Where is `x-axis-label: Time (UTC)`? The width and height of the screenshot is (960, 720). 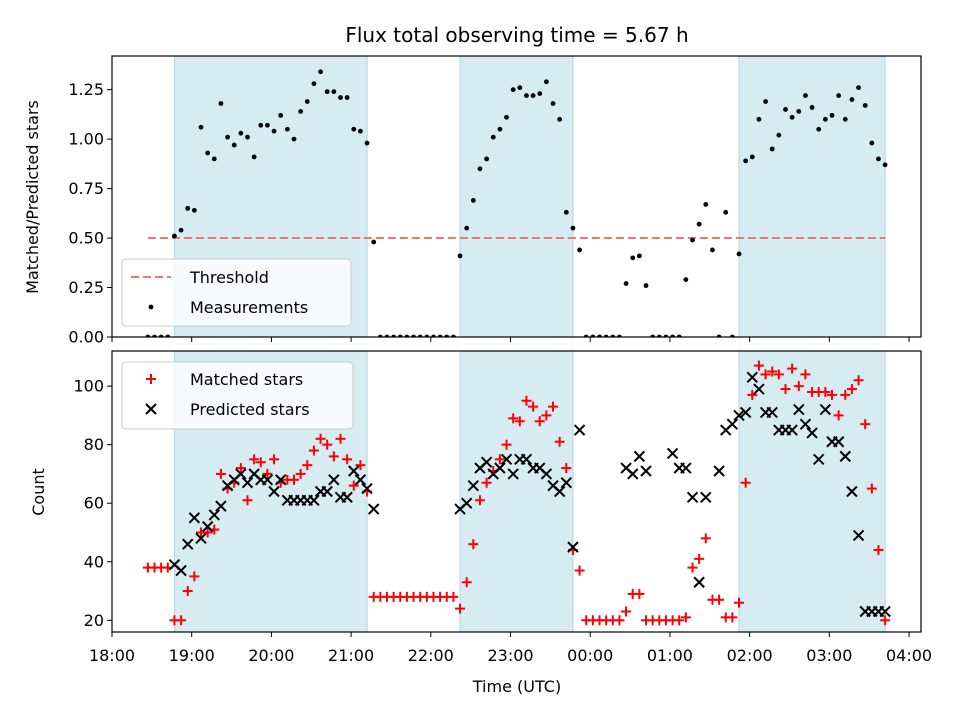 x-axis-label: Time (UTC) is located at coordinates (516, 686).